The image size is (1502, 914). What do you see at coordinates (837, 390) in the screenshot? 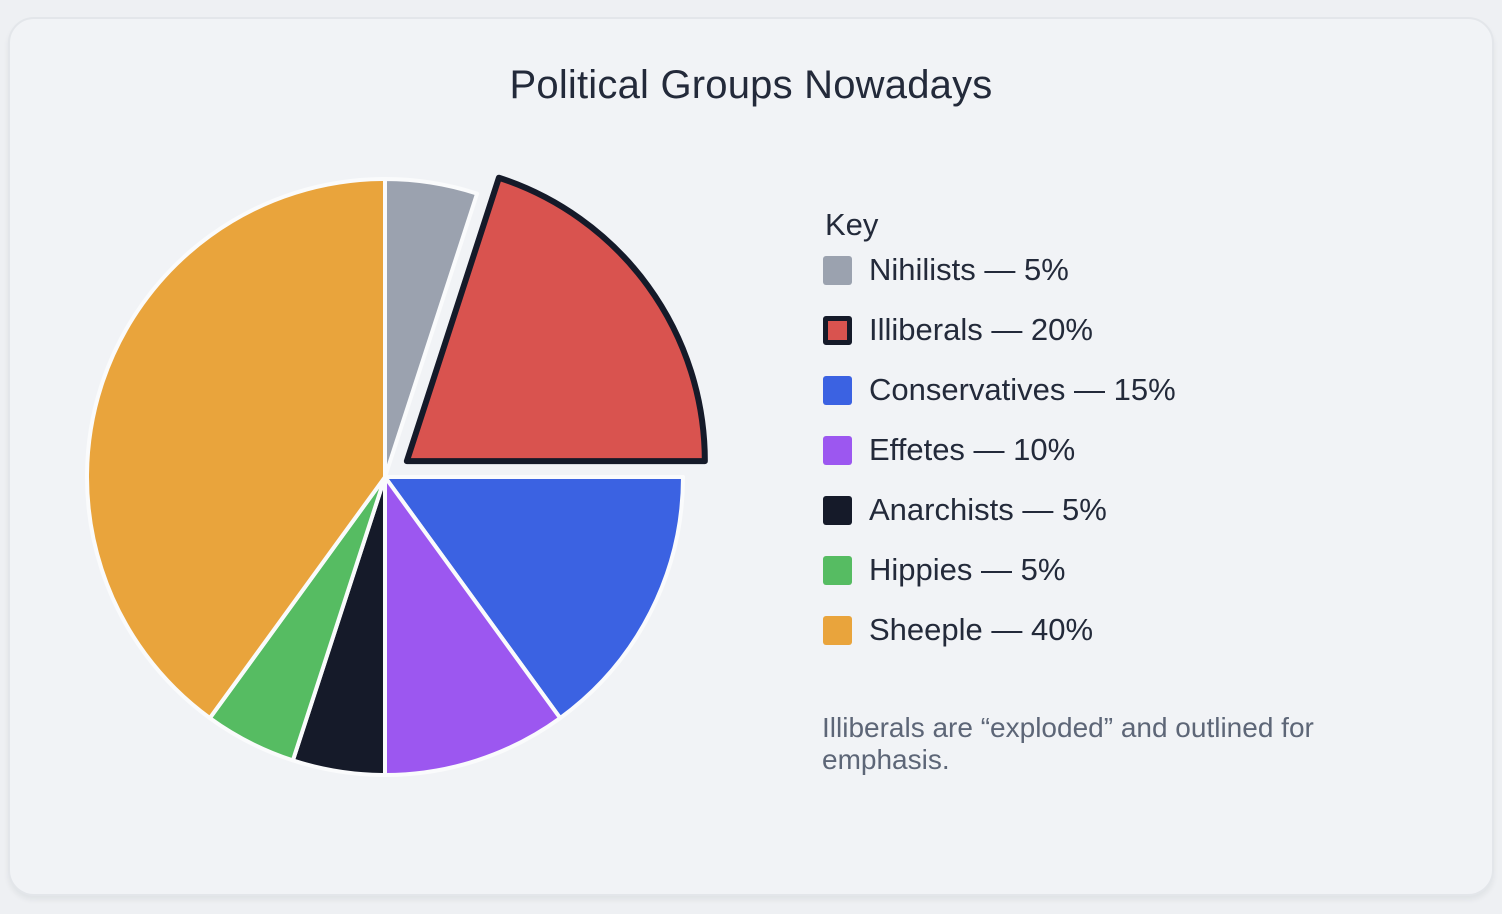
I see `legend-swatch-conservatives` at bounding box center [837, 390].